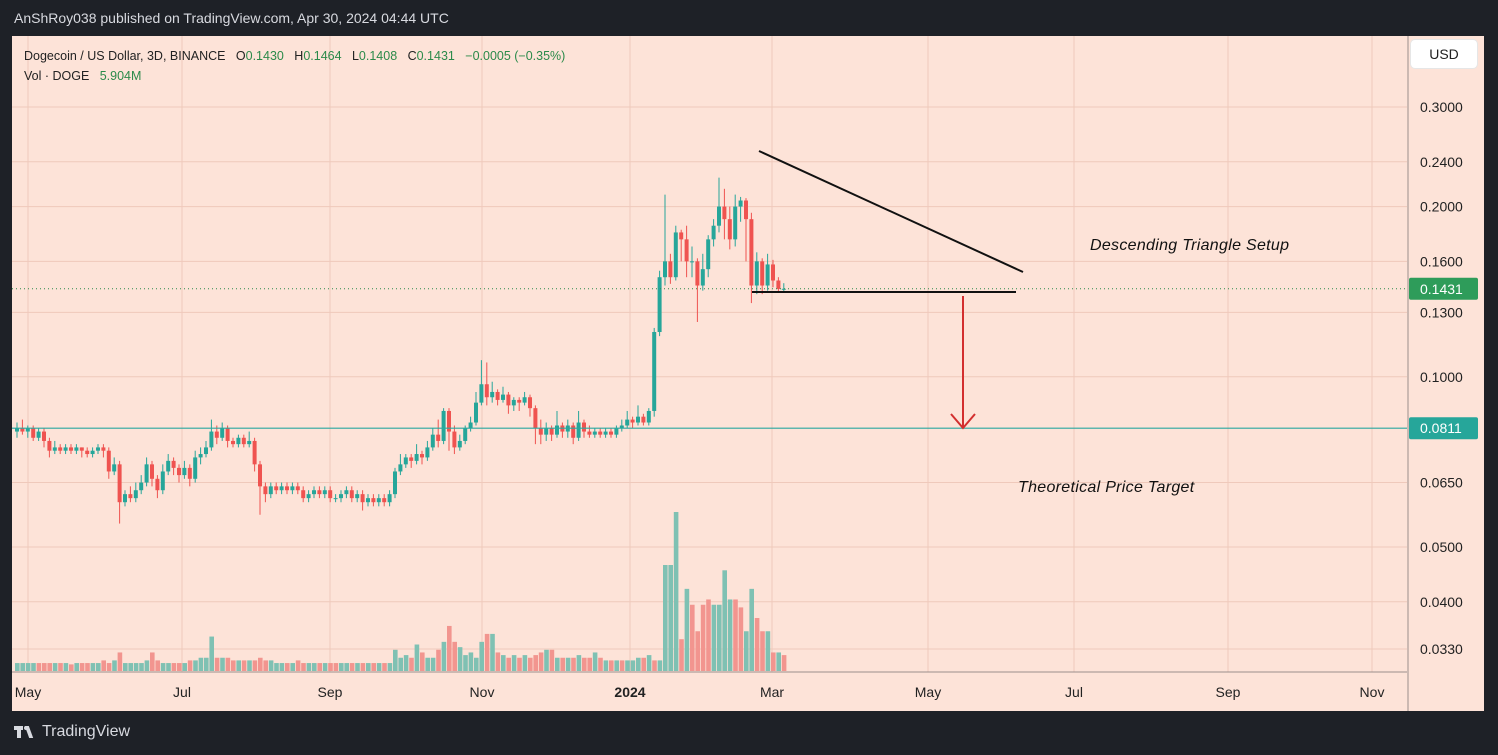 Image resolution: width=1498 pixels, height=755 pixels. Describe the element at coordinates (891, 211) in the screenshot. I see `triangle-resistance-line` at that location.